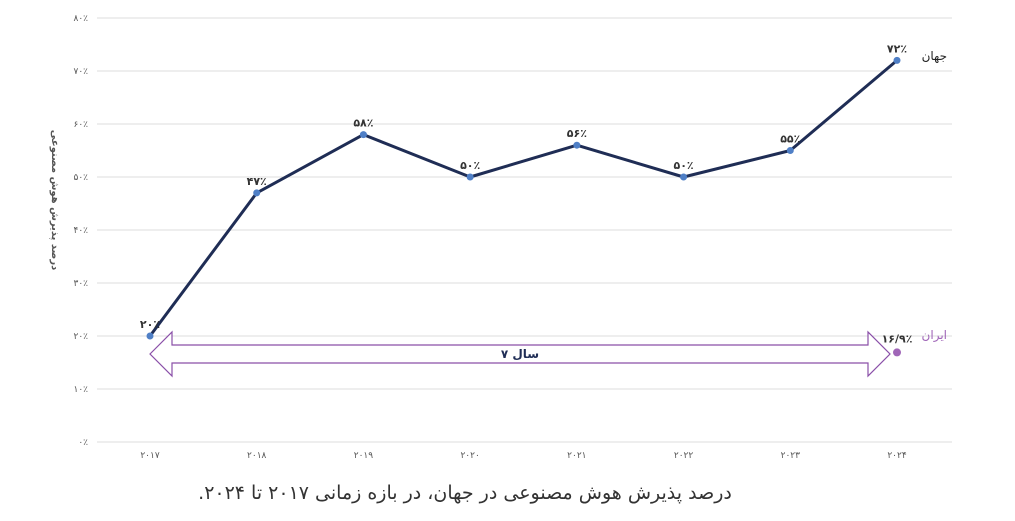  What do you see at coordinates (80, 390) in the screenshot?
I see `y-tick-label: ۱۰٪` at bounding box center [80, 390].